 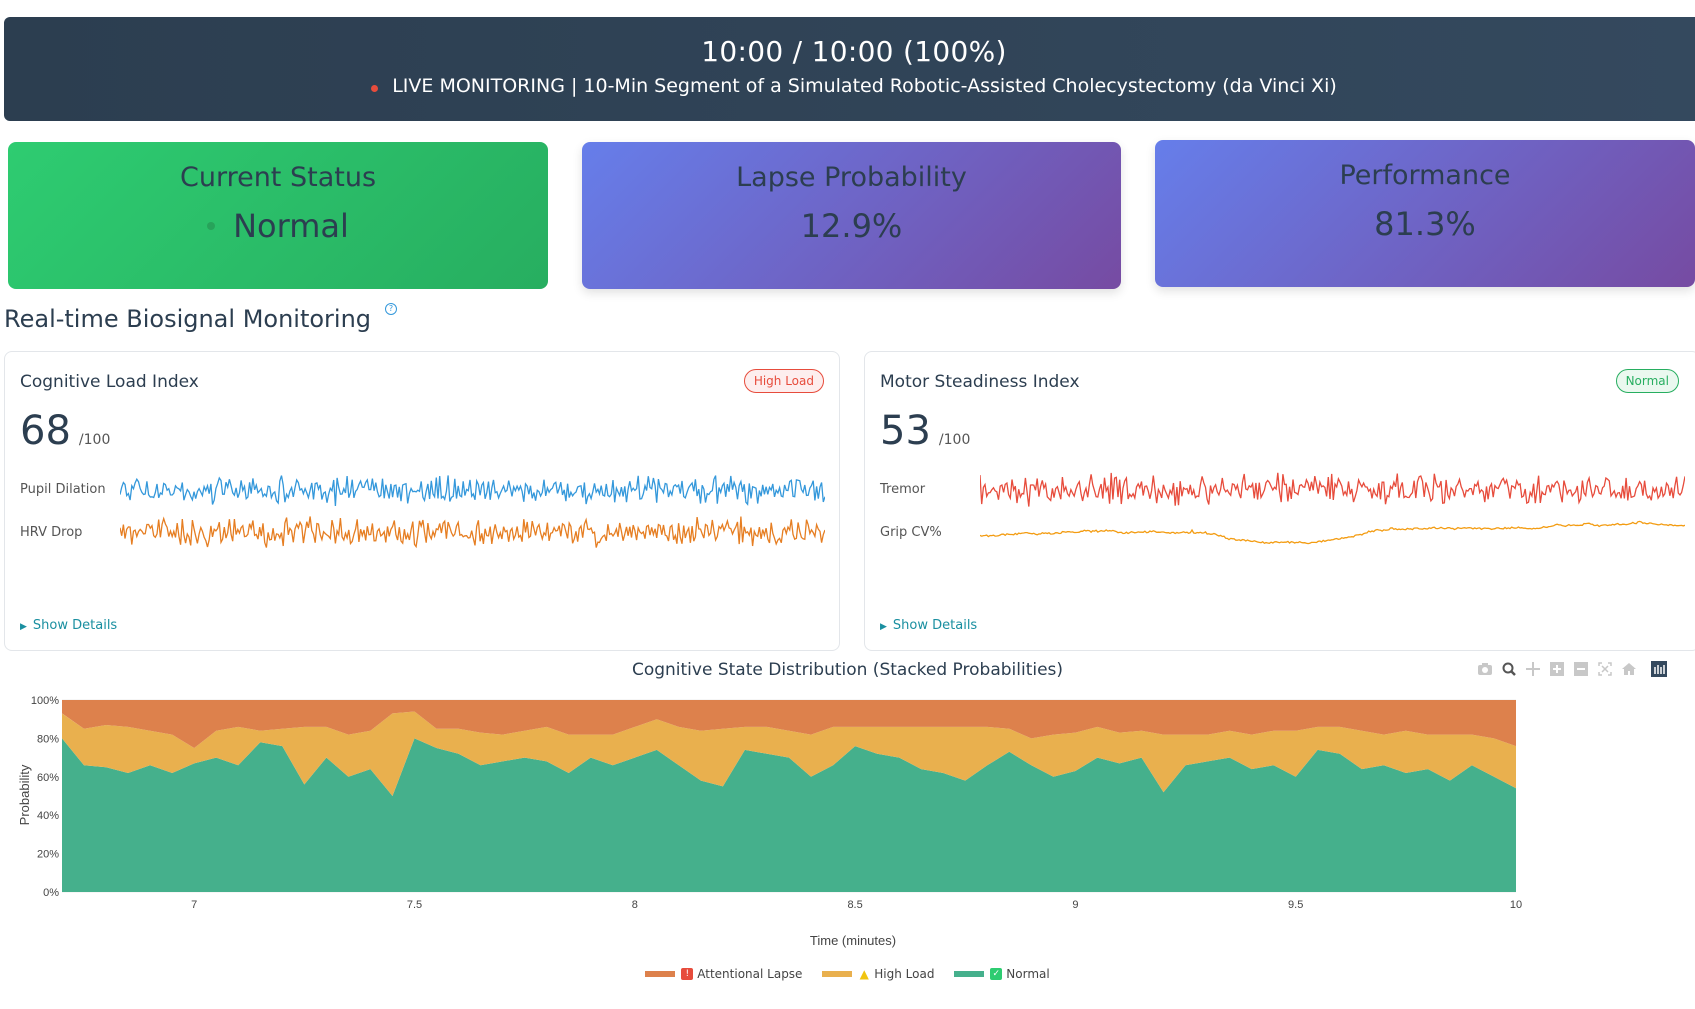 I want to click on x-tick-label: 7, so click(x=194, y=905).